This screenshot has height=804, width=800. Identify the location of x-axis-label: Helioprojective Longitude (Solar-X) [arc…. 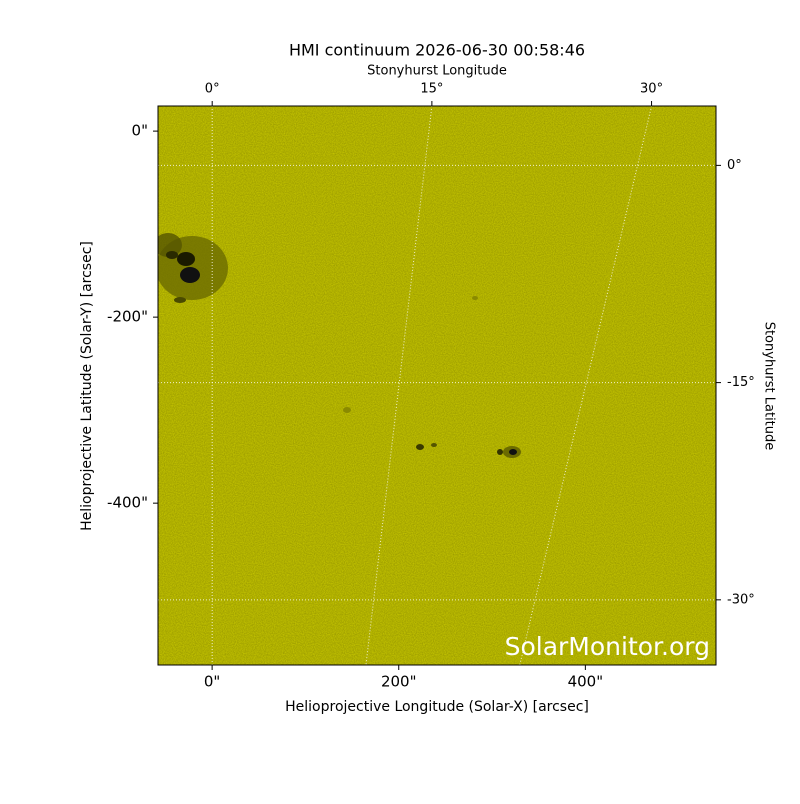
(437, 707).